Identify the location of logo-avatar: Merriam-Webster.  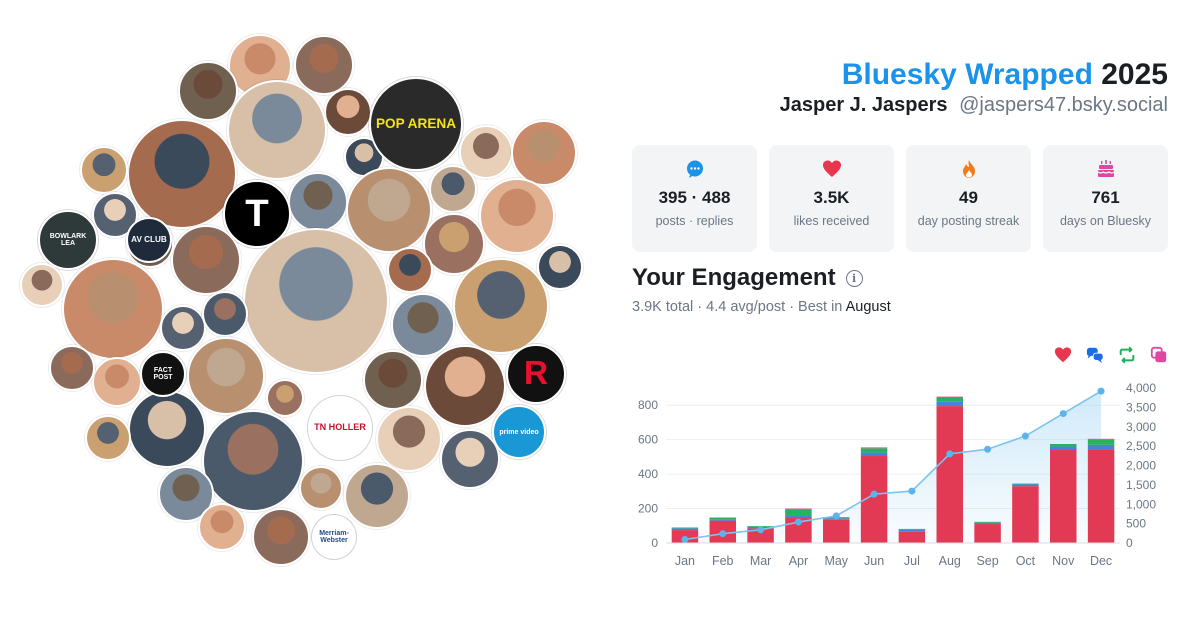
(334, 537).